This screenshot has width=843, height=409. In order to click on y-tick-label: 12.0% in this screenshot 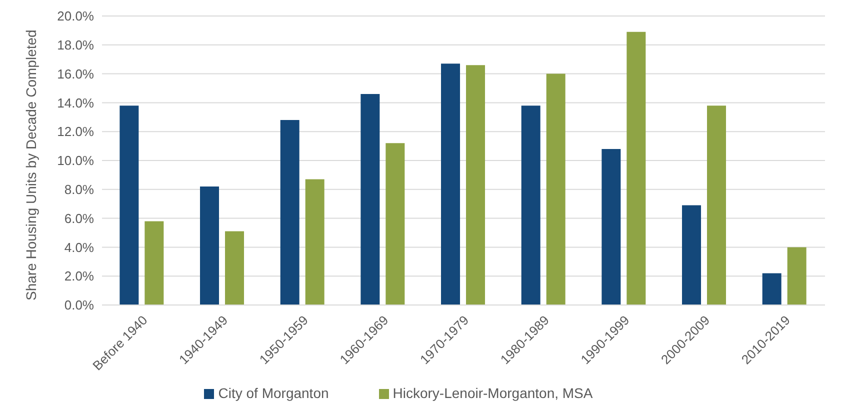, I will do `click(75, 132)`.